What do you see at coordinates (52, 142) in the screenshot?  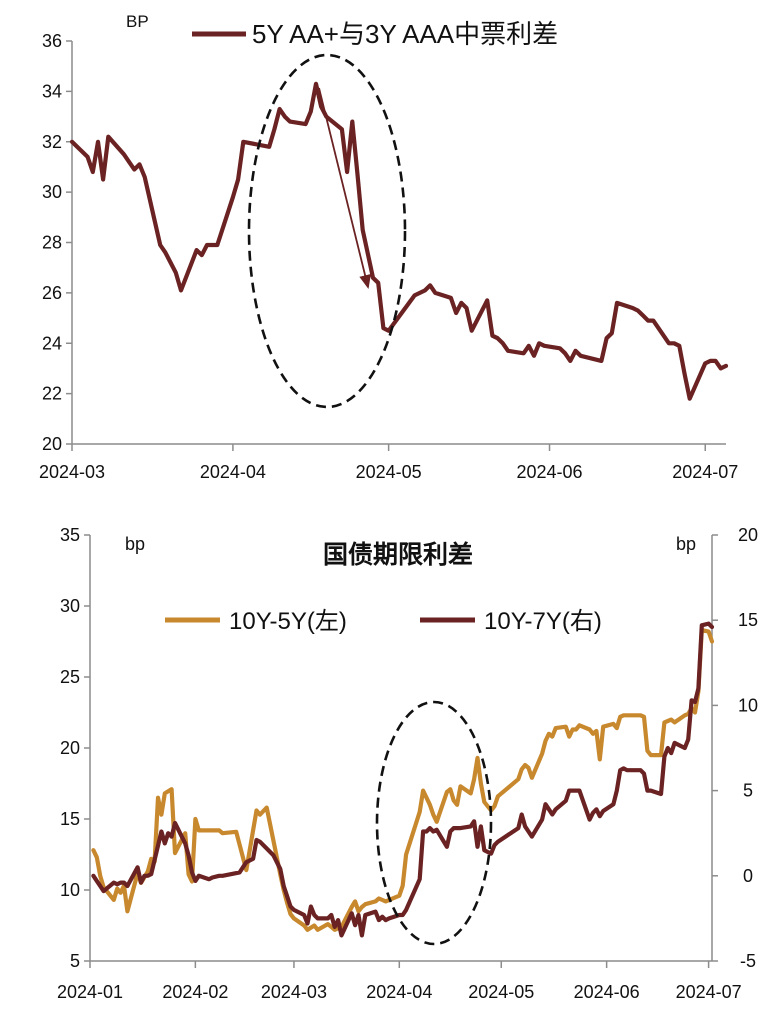 I see `y-tick-label: 32` at bounding box center [52, 142].